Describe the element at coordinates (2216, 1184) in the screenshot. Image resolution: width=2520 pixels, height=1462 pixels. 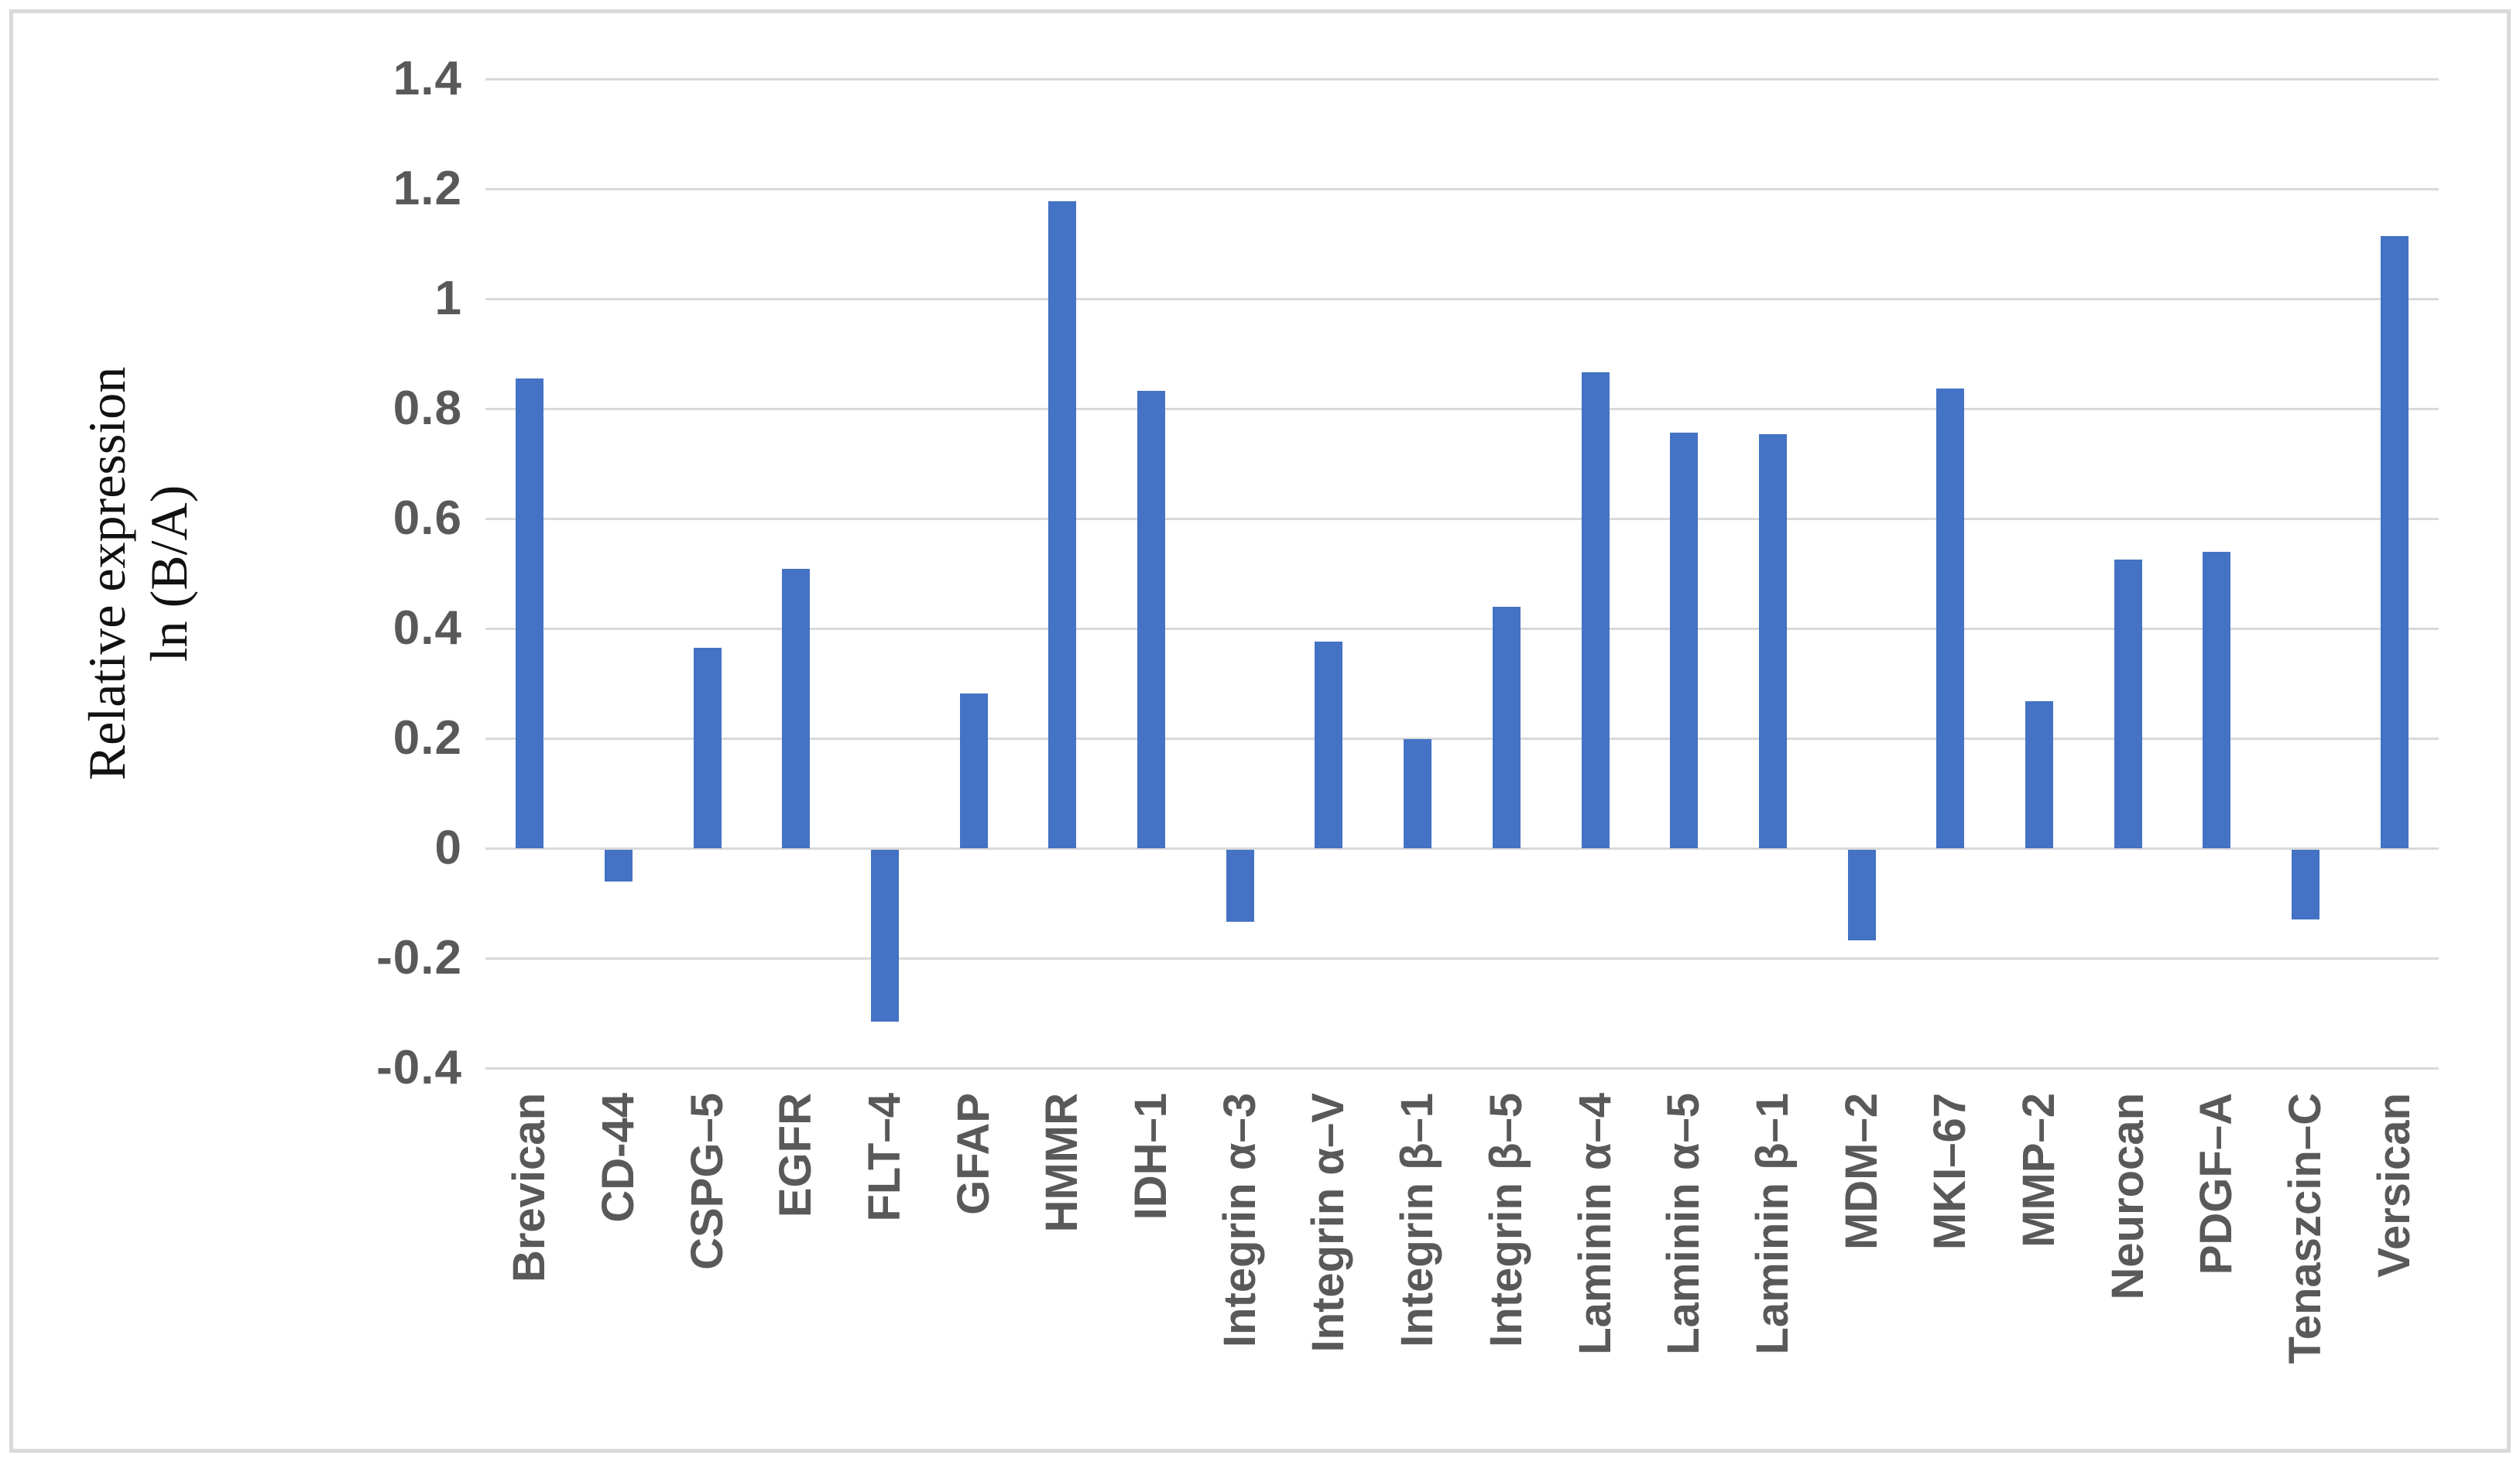
I see `x-axis-label: PDGF–A` at that location.